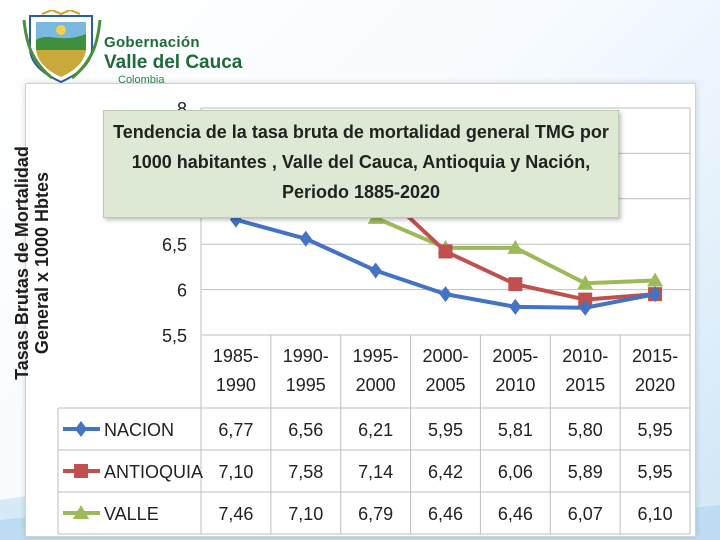 The width and height of the screenshot is (720, 540). Describe the element at coordinates (515, 430) in the screenshot. I see `table-value: 5,81` at that location.